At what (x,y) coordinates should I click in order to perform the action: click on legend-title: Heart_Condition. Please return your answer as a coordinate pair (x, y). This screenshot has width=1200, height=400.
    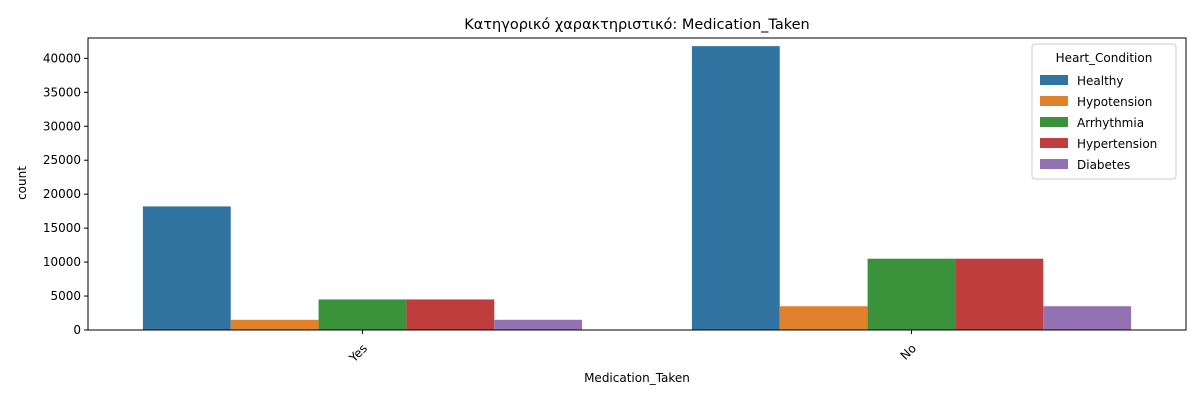
    Looking at the image, I should click on (1104, 58).